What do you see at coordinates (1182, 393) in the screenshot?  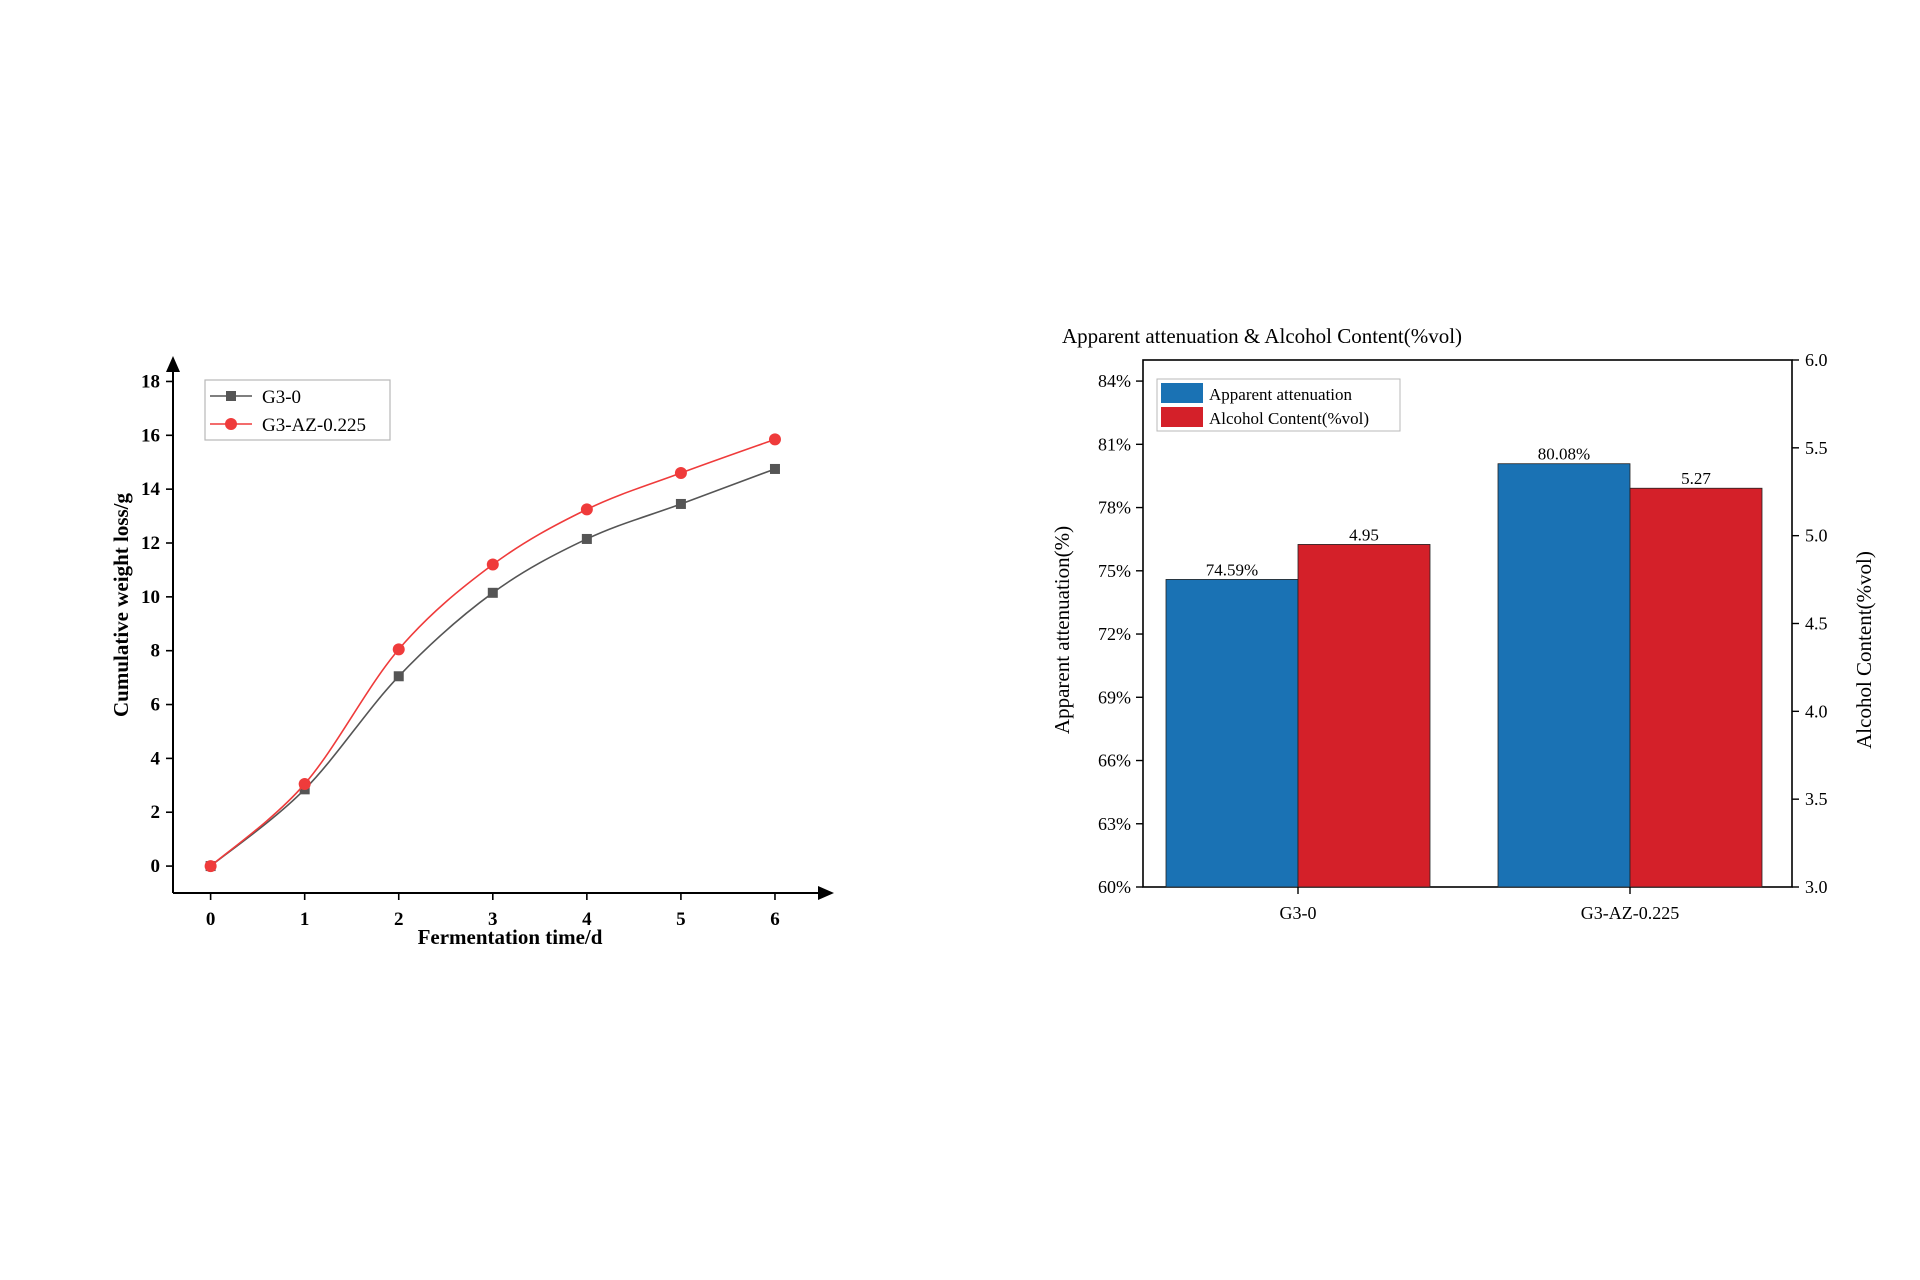 I see `legend-swatch-attenuation` at bounding box center [1182, 393].